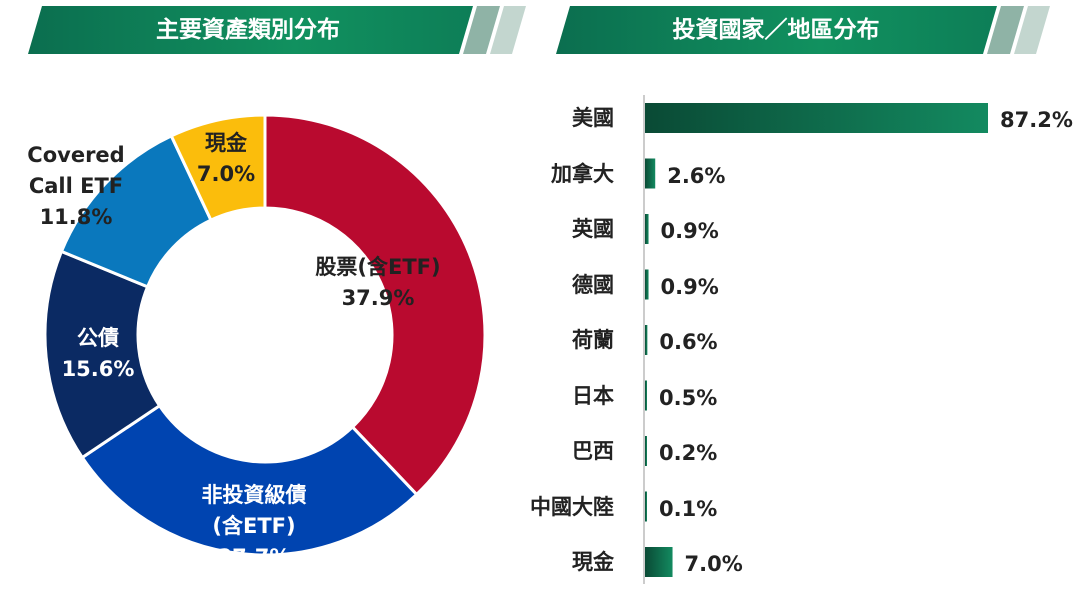 The height and width of the screenshot is (589, 1091). What do you see at coordinates (593, 229) in the screenshot?
I see `country-label: 英國` at bounding box center [593, 229].